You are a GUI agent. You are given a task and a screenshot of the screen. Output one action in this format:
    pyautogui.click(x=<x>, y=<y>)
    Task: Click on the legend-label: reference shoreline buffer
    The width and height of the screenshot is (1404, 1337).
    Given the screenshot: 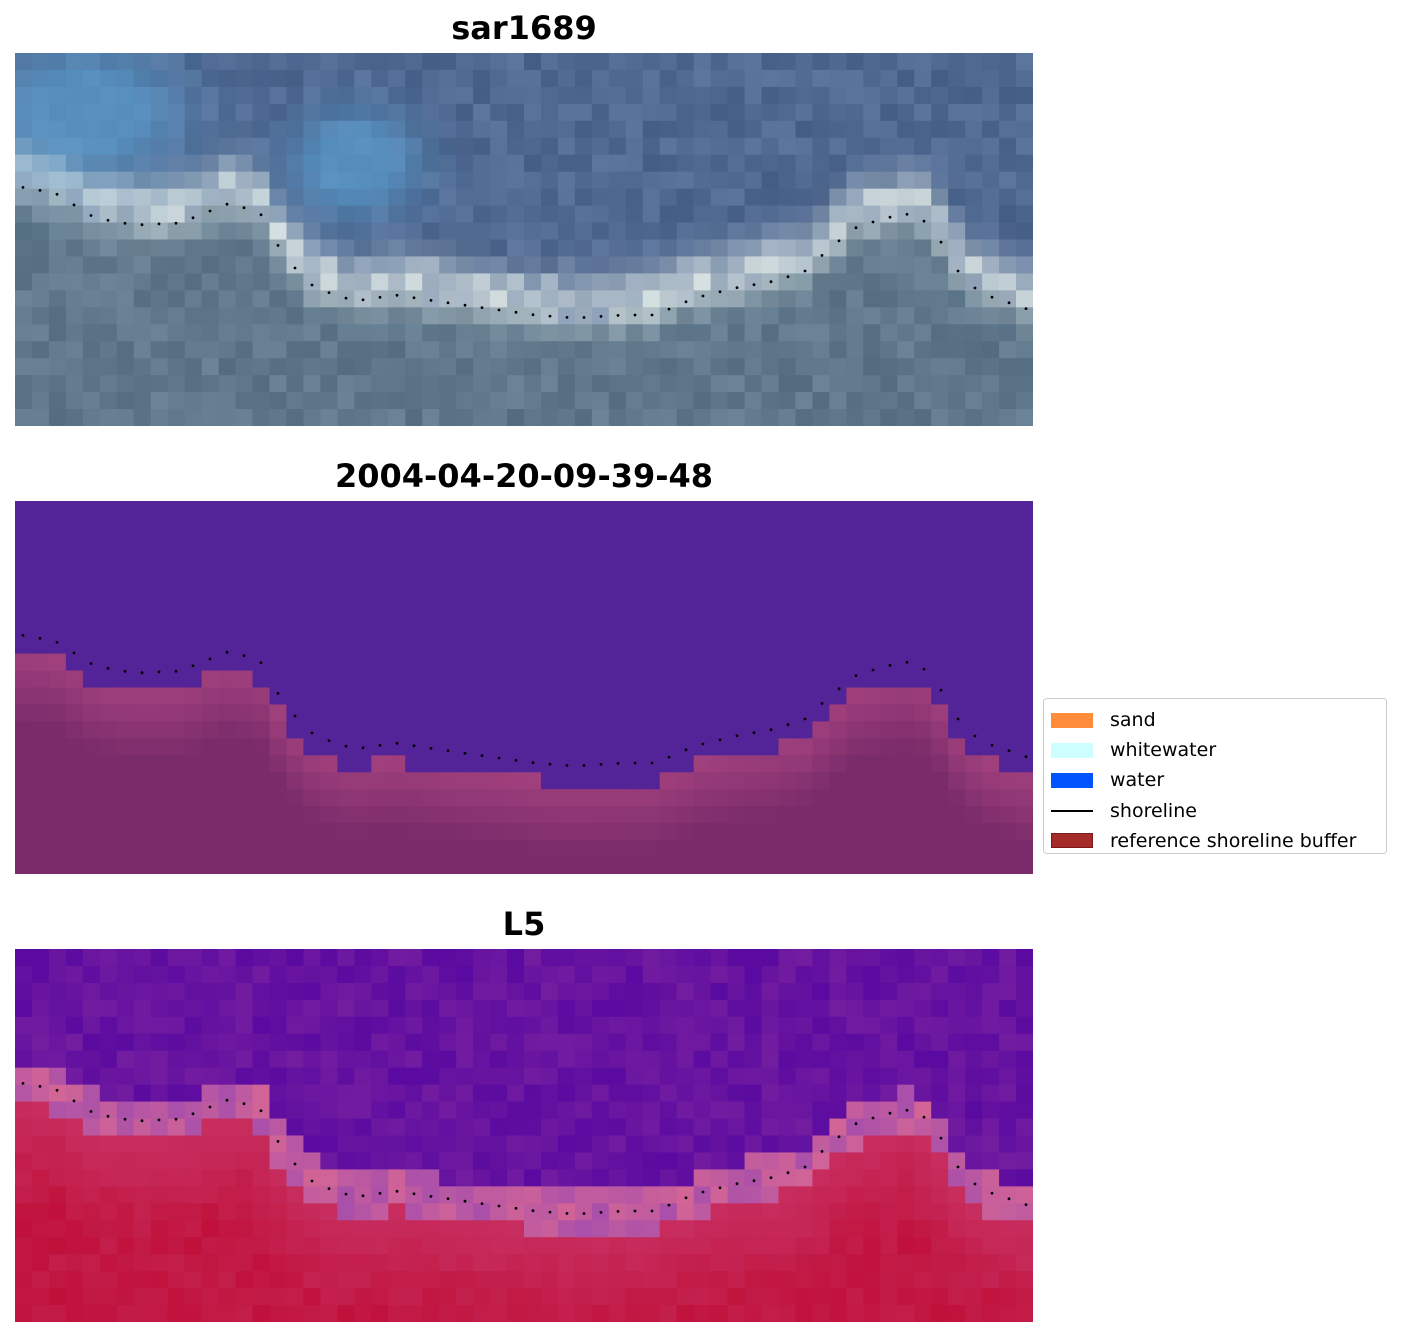 What is the action you would take?
    pyautogui.click(x=1233, y=840)
    